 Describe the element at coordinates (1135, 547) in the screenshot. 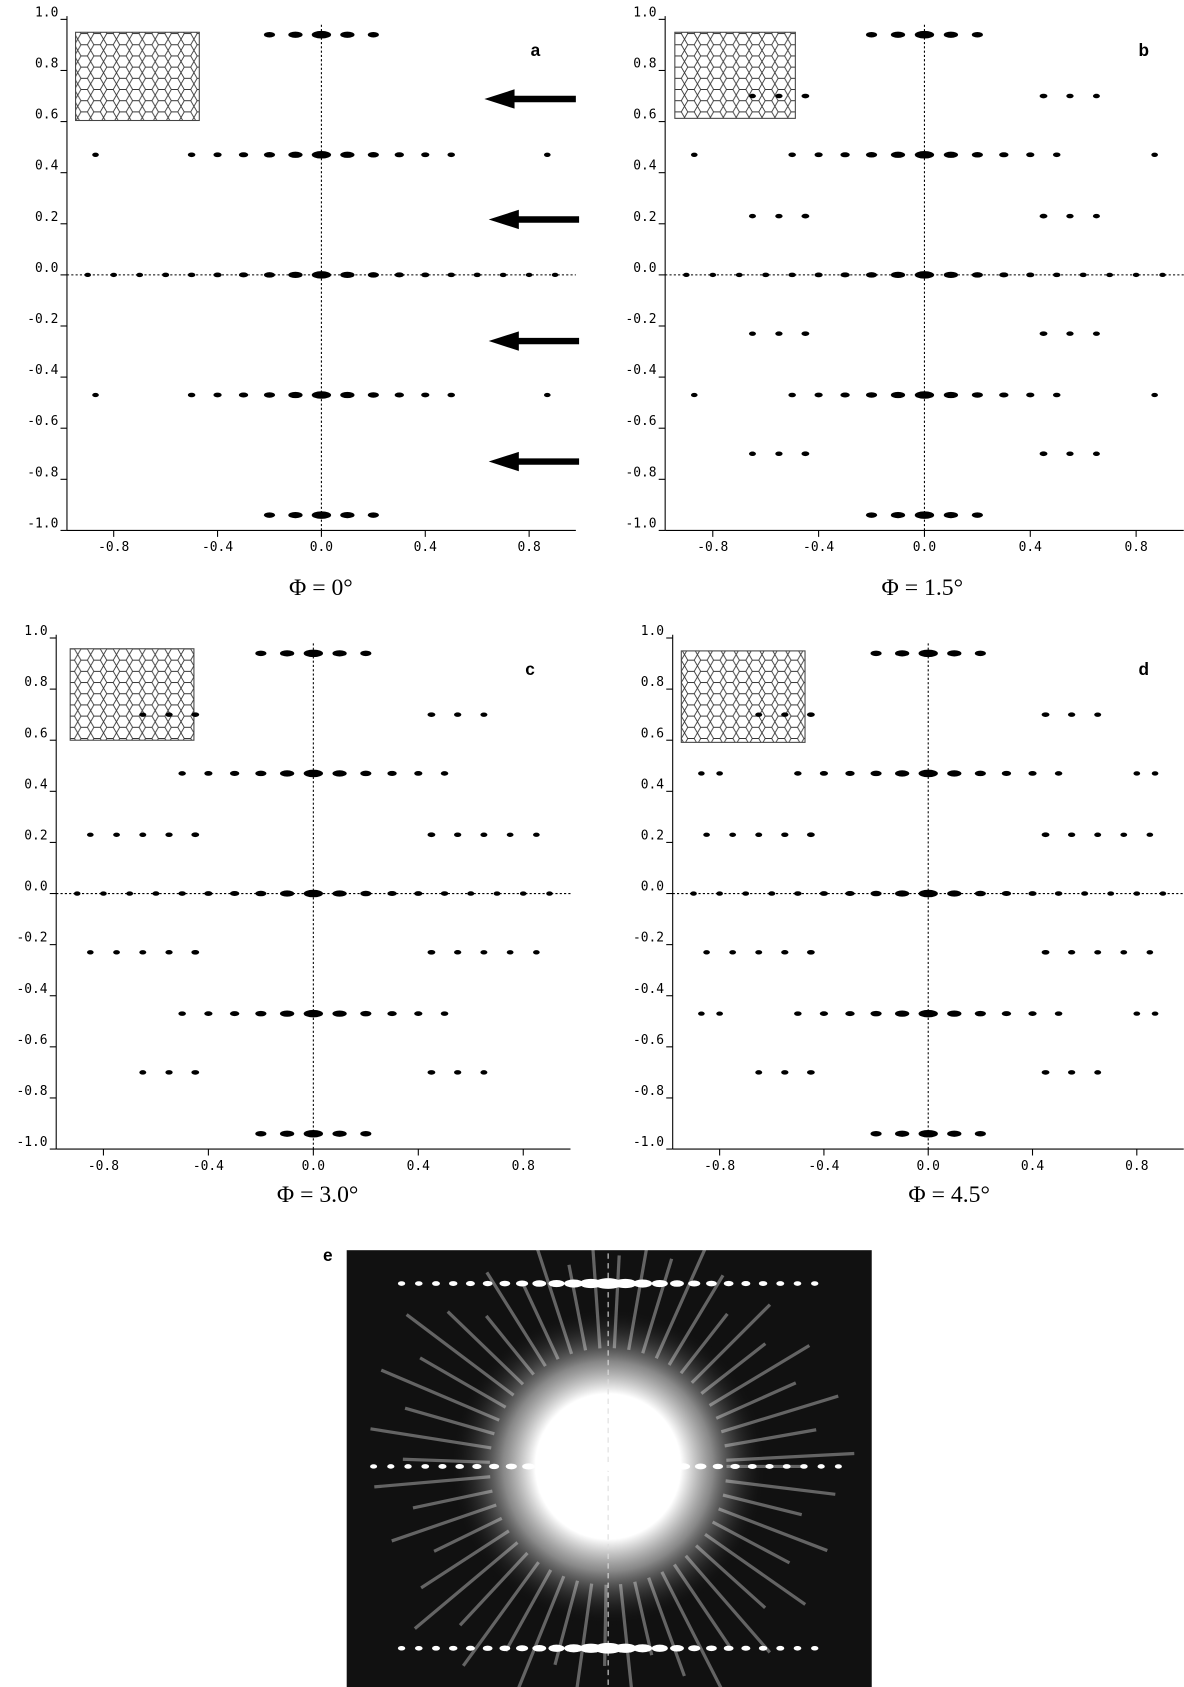

I see `x-tick-label: 0.8` at that location.